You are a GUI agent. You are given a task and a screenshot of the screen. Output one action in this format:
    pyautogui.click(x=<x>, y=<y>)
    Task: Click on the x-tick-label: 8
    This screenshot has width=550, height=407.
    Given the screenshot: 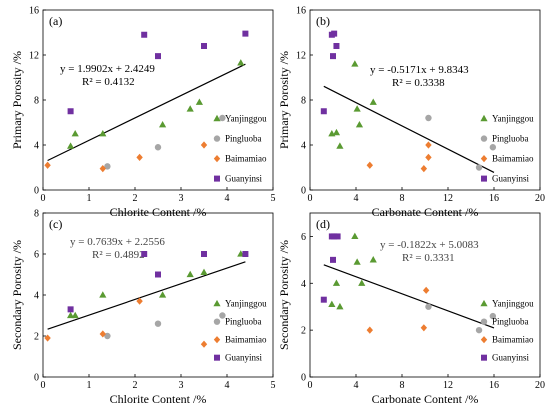 What is the action you would take?
    pyautogui.click(x=402, y=385)
    